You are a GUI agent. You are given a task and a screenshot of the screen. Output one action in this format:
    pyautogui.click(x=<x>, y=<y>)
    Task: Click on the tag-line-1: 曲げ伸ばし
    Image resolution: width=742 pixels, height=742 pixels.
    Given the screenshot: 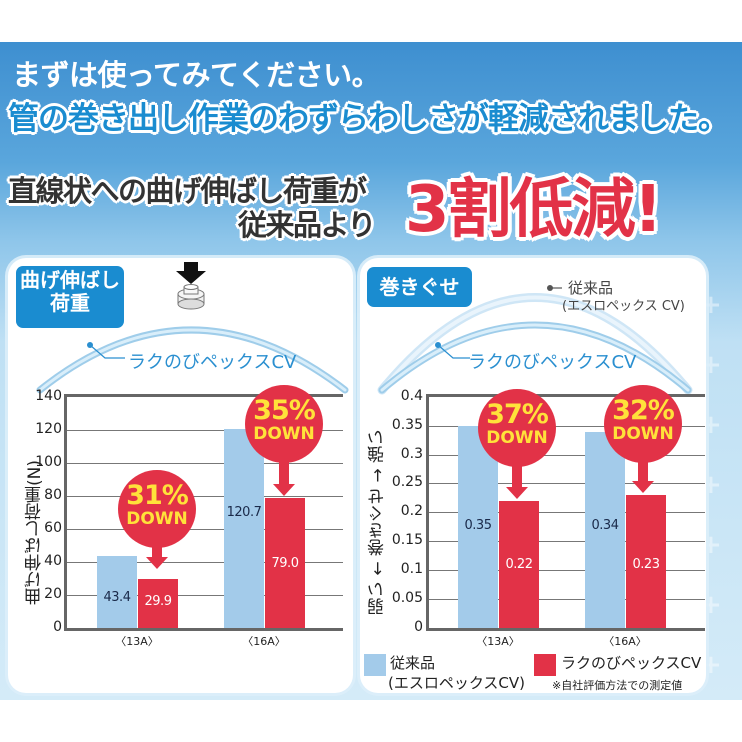 What is the action you would take?
    pyautogui.click(x=70, y=280)
    